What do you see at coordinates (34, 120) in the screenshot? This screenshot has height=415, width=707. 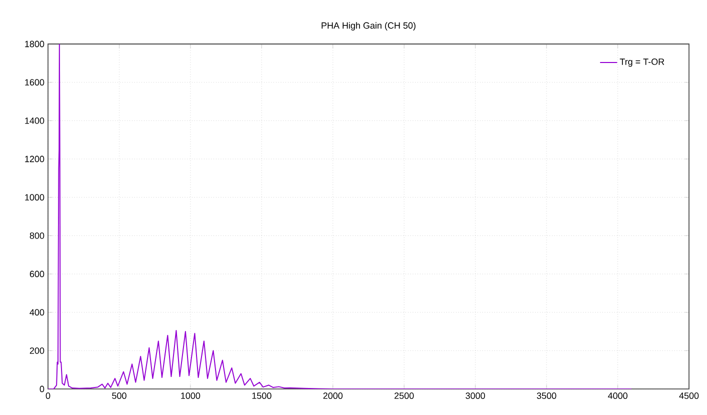 I see `y-tick-label: 1400` at bounding box center [34, 120].